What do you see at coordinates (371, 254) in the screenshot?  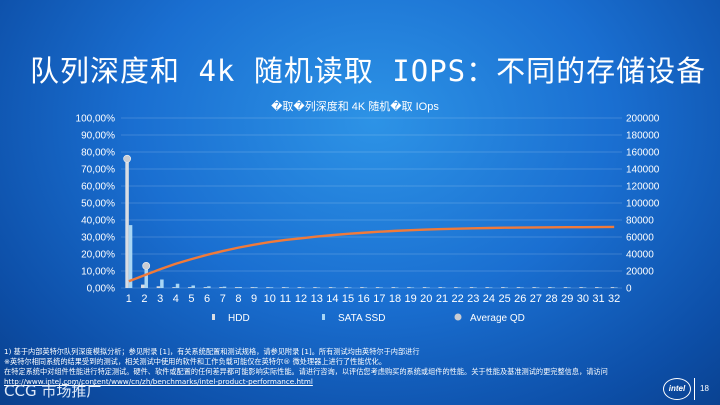 I see `series-line-average-qd` at bounding box center [371, 254].